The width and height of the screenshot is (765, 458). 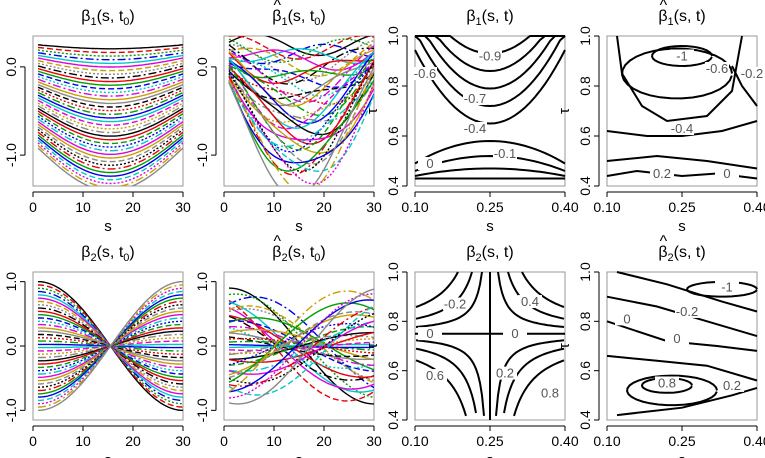 I want to click on y-tick-label: -1.0, so click(x=202, y=155).